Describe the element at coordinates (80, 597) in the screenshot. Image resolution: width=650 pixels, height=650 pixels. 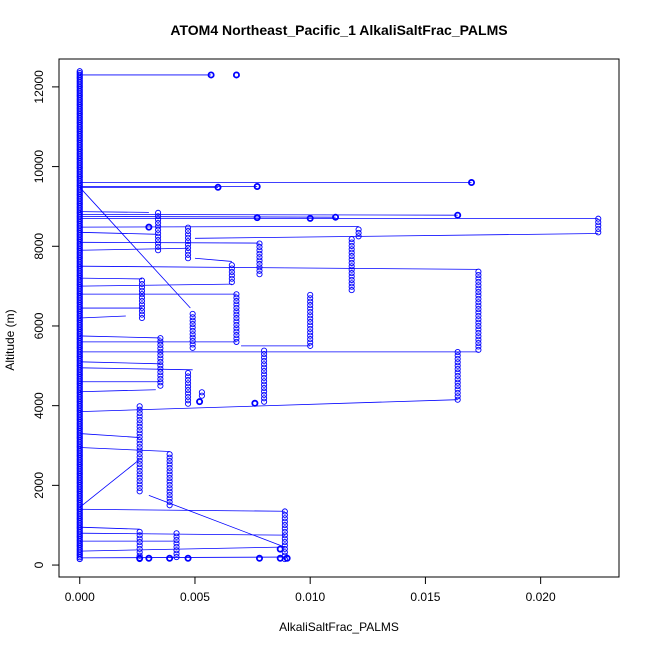
I see `x-tick-label: 0.000` at that location.